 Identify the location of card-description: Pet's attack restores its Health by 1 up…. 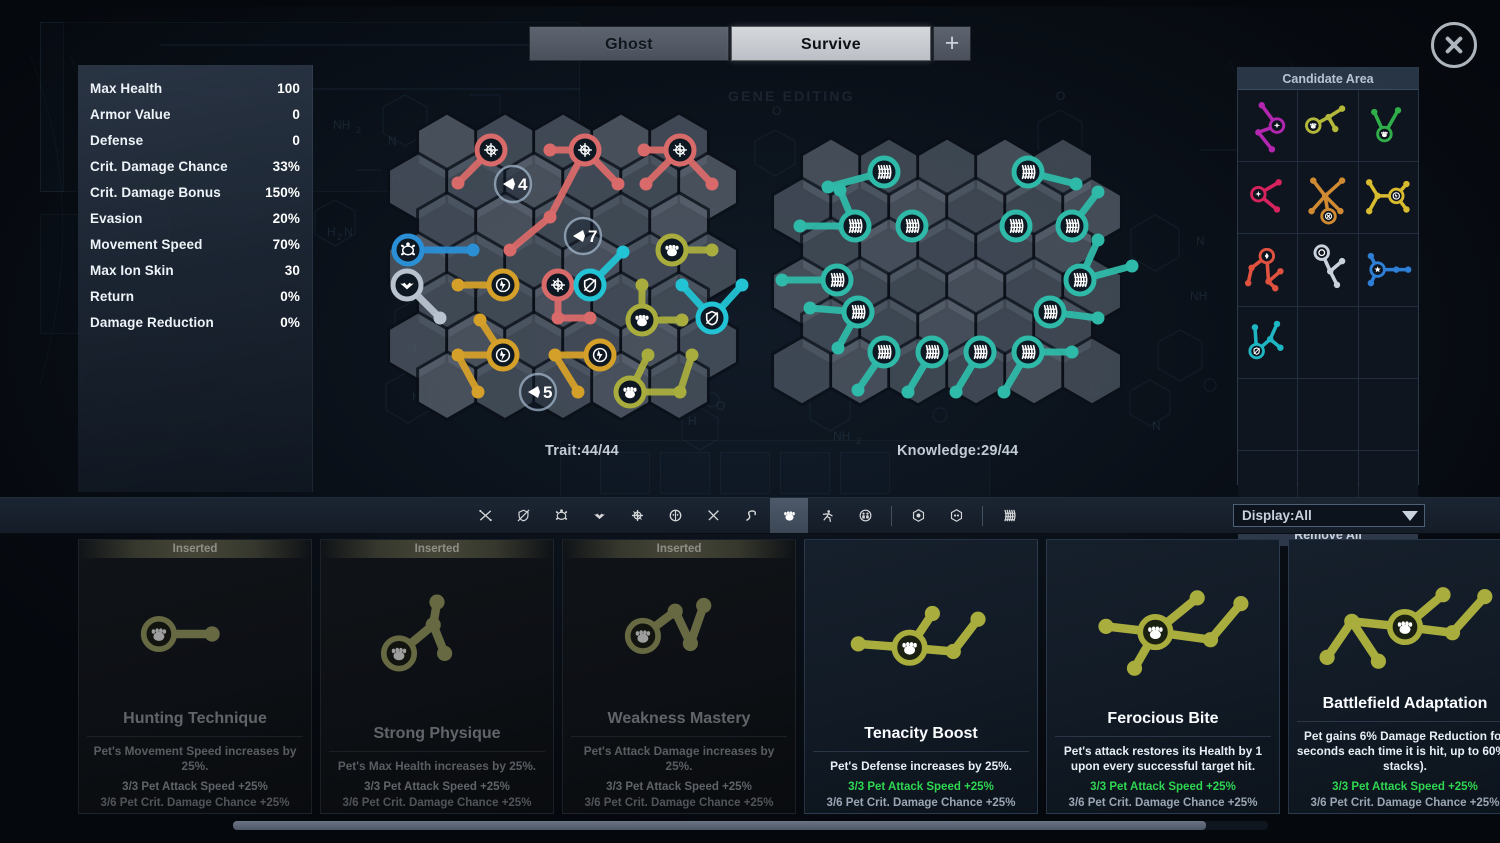
(1163, 759).